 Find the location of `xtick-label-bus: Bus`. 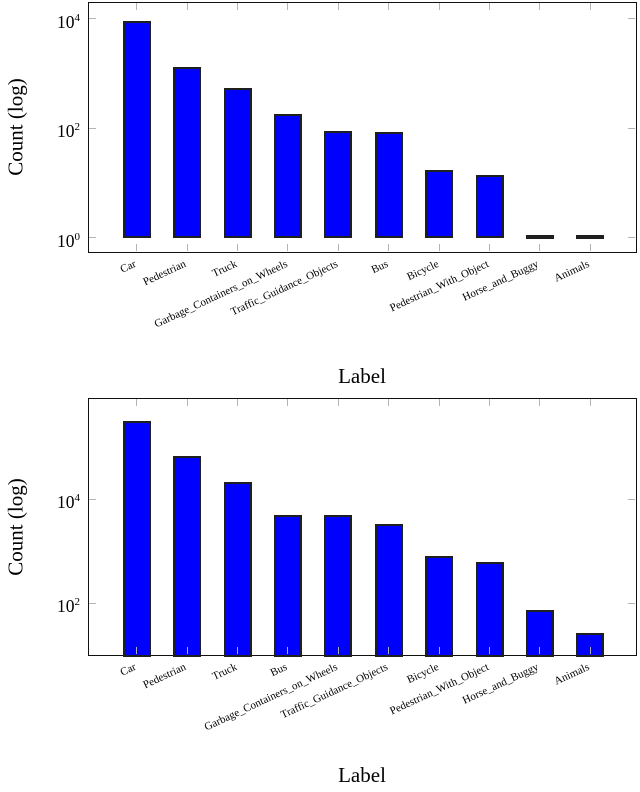

xtick-label-bus: Bus is located at coordinates (278, 670).